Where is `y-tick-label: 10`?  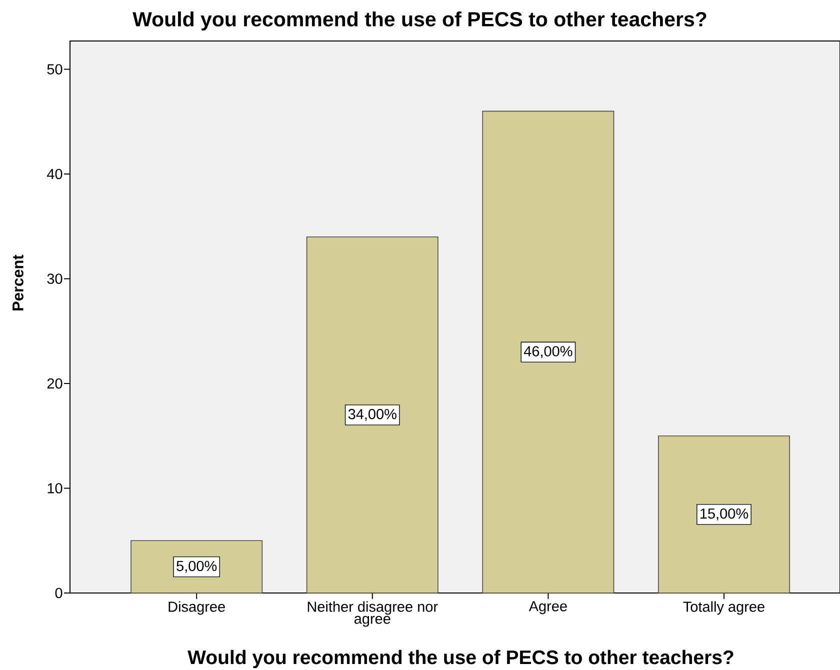
y-tick-label: 10 is located at coordinates (55, 488).